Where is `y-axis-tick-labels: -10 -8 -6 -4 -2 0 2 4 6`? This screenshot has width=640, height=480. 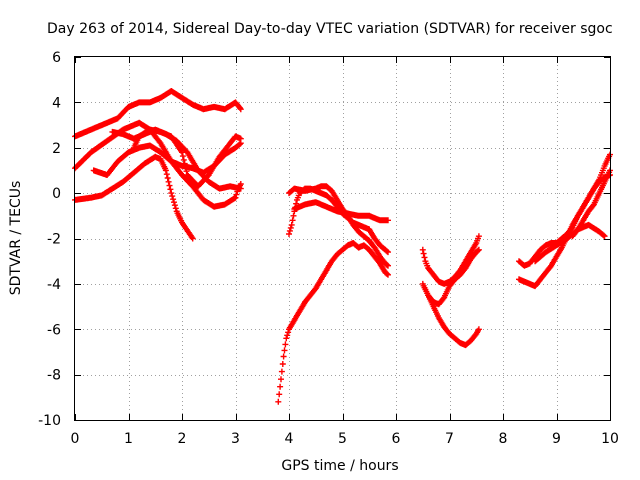 y-axis-tick-labels: -10 -8 -6 -4 -2 0 2 4 6 is located at coordinates (49, 239).